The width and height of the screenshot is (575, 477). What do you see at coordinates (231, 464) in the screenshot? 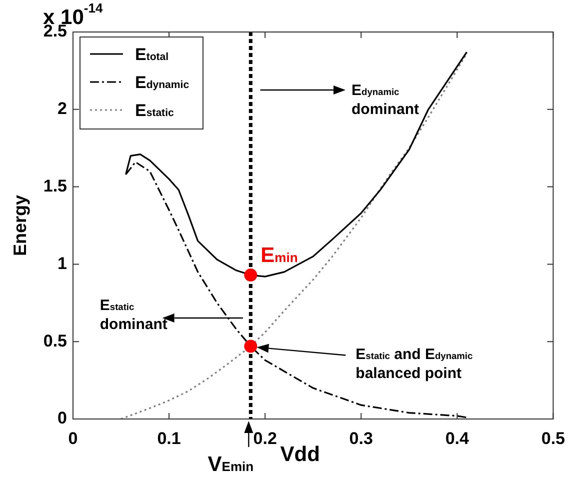
I see `text: VEmin` at bounding box center [231, 464].